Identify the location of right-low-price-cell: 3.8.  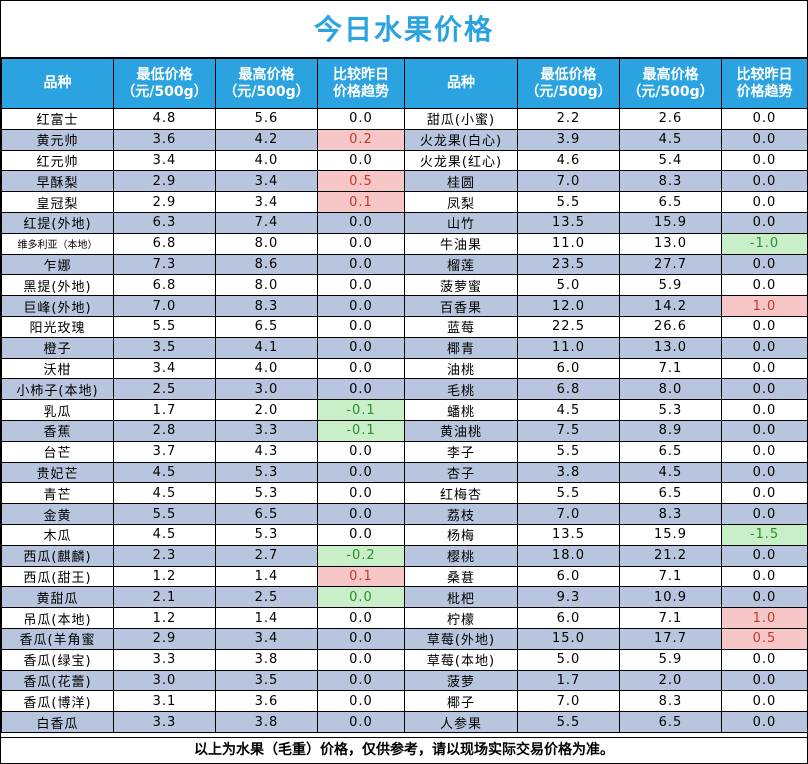
(568, 472).